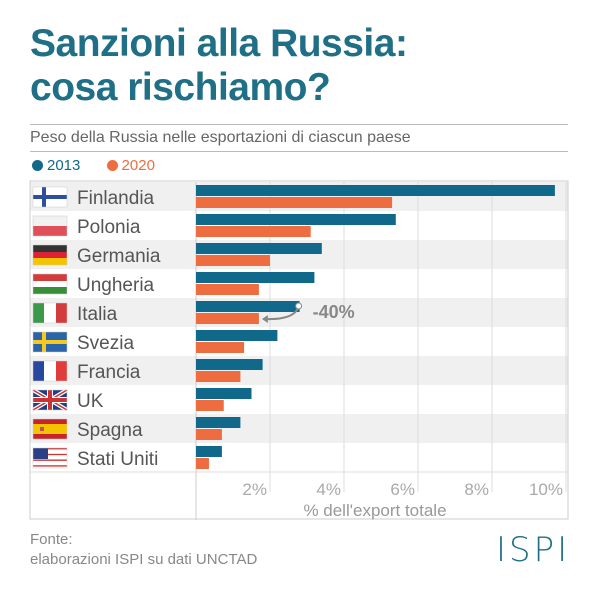 The height and width of the screenshot is (600, 600). Describe the element at coordinates (374, 510) in the screenshot. I see `x-axis-label: % dell'export totale` at that location.